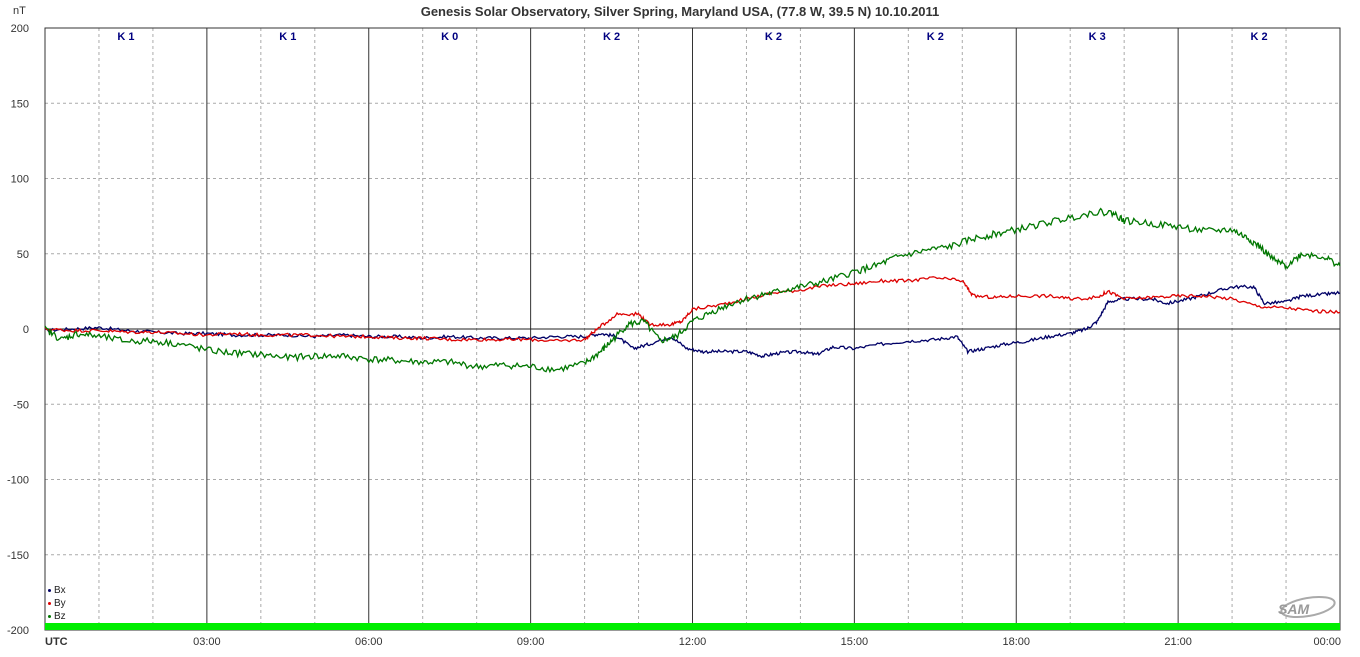 This screenshot has height=657, width=1360. I want to click on y-tick-label: 150, so click(20, 104).